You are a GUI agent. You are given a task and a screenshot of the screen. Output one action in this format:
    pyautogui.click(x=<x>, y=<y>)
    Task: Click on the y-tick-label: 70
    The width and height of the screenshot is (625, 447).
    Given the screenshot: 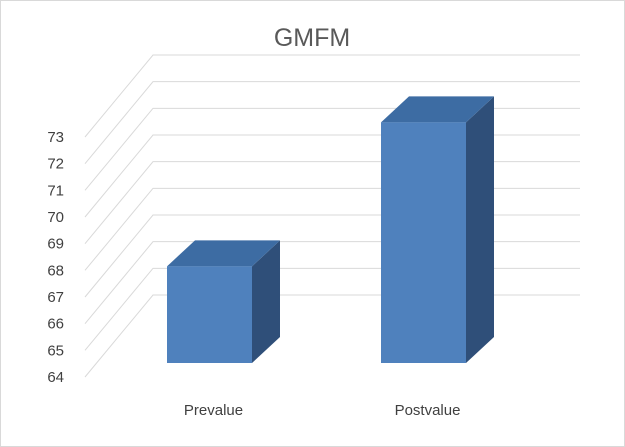 What is the action you would take?
    pyautogui.click(x=55, y=217)
    